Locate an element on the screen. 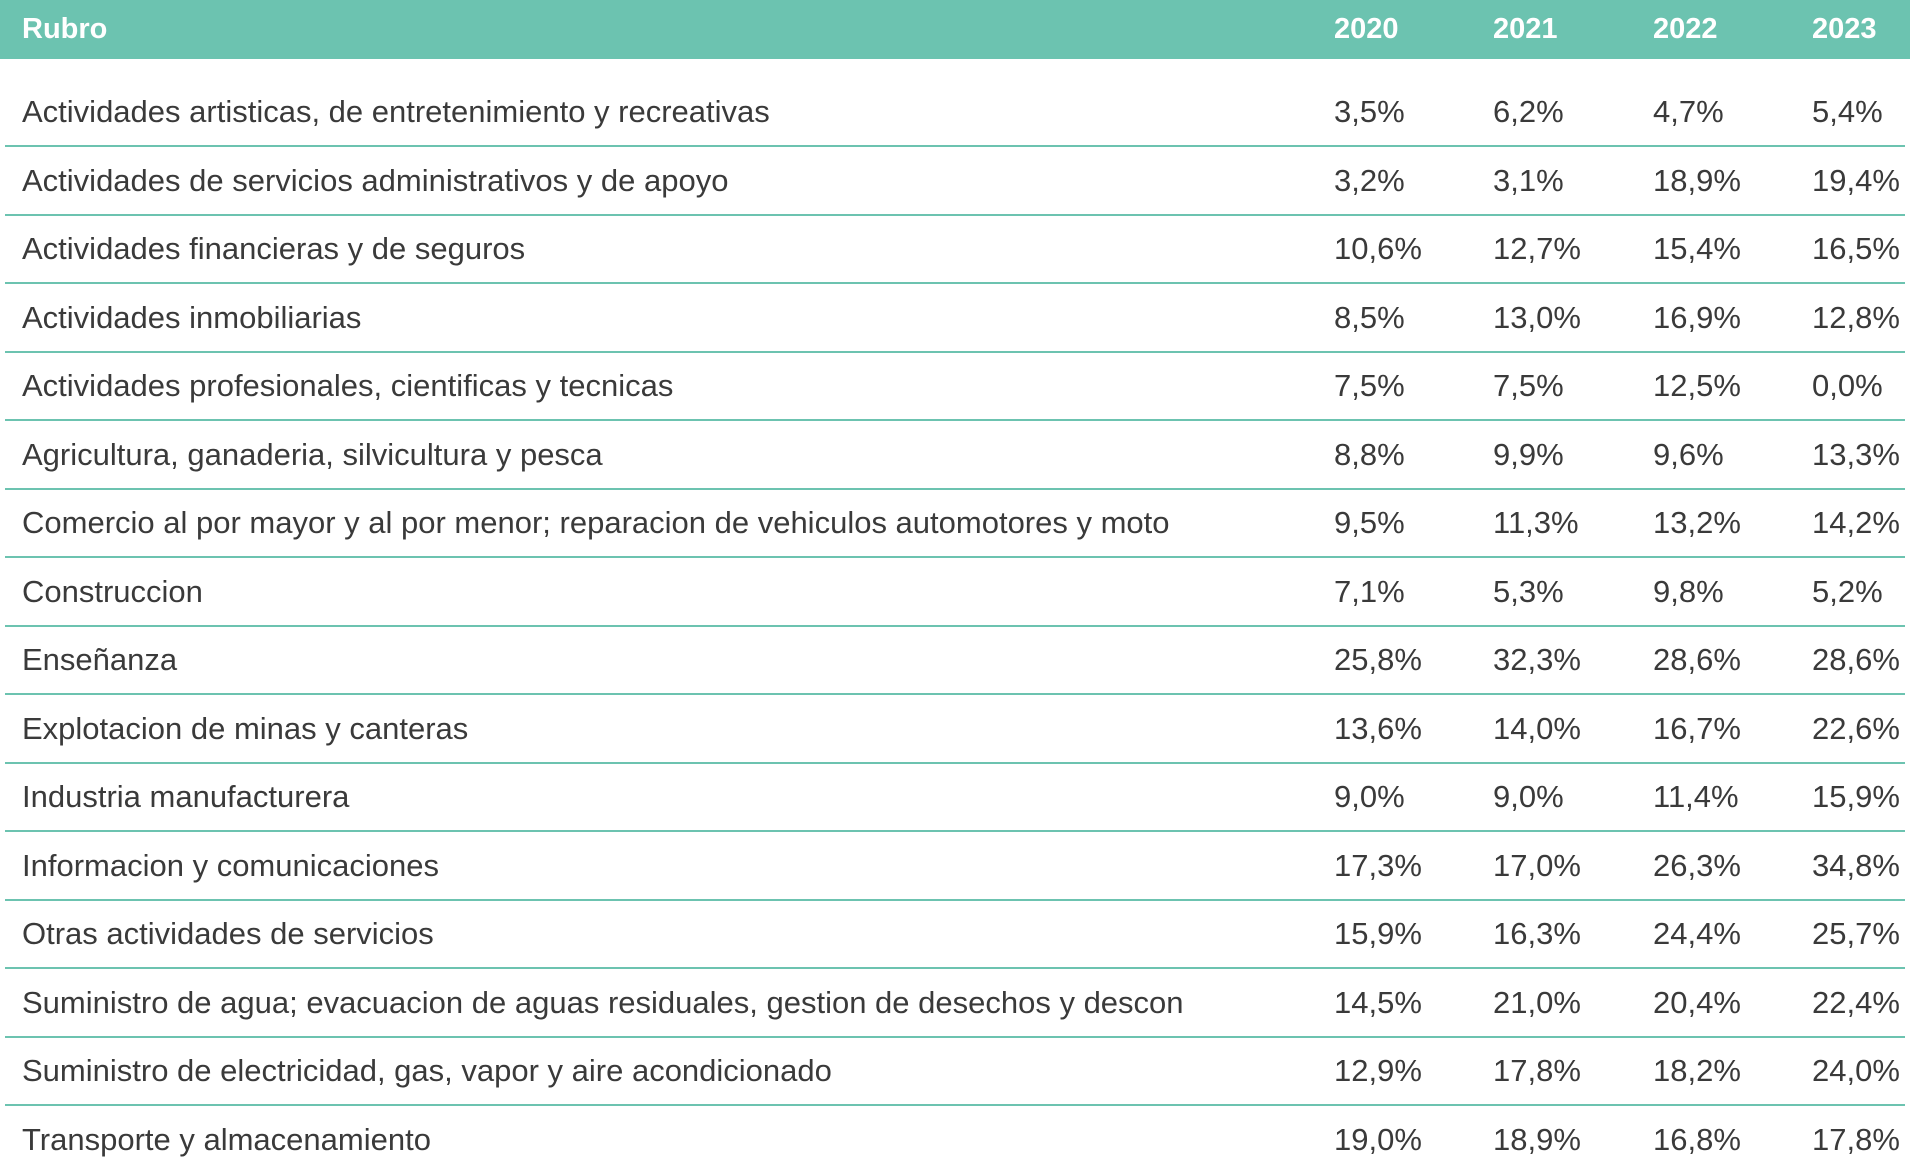 This screenshot has width=1910, height=1174. header-cell: Rubro is located at coordinates (65, 29).